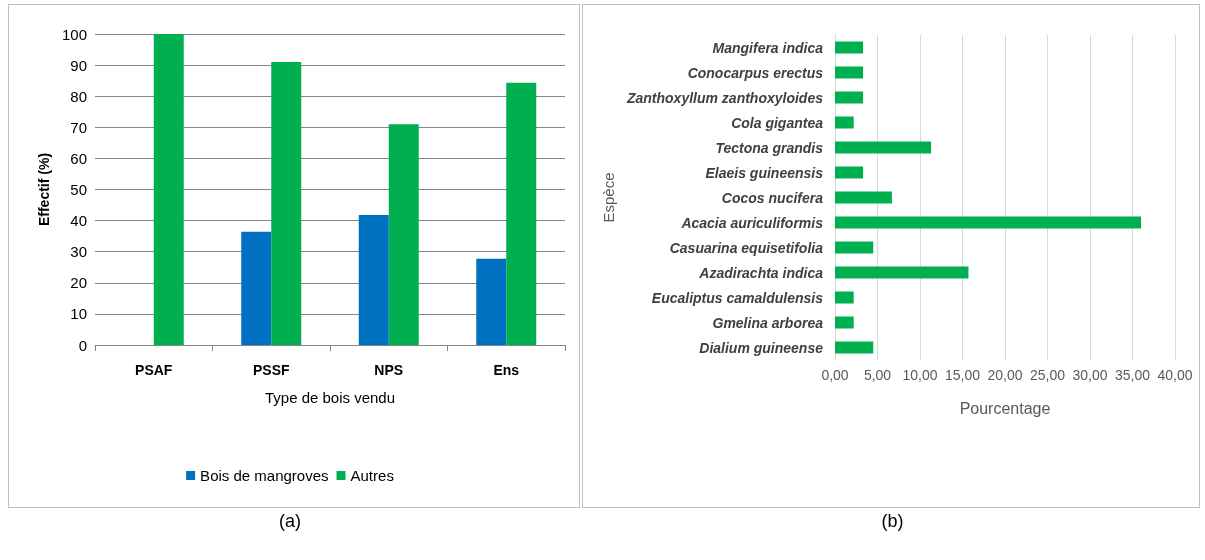 The height and width of the screenshot is (560, 1205). Describe the element at coordinates (1090, 375) in the screenshot. I see `x-tick-label: 30,00` at that location.